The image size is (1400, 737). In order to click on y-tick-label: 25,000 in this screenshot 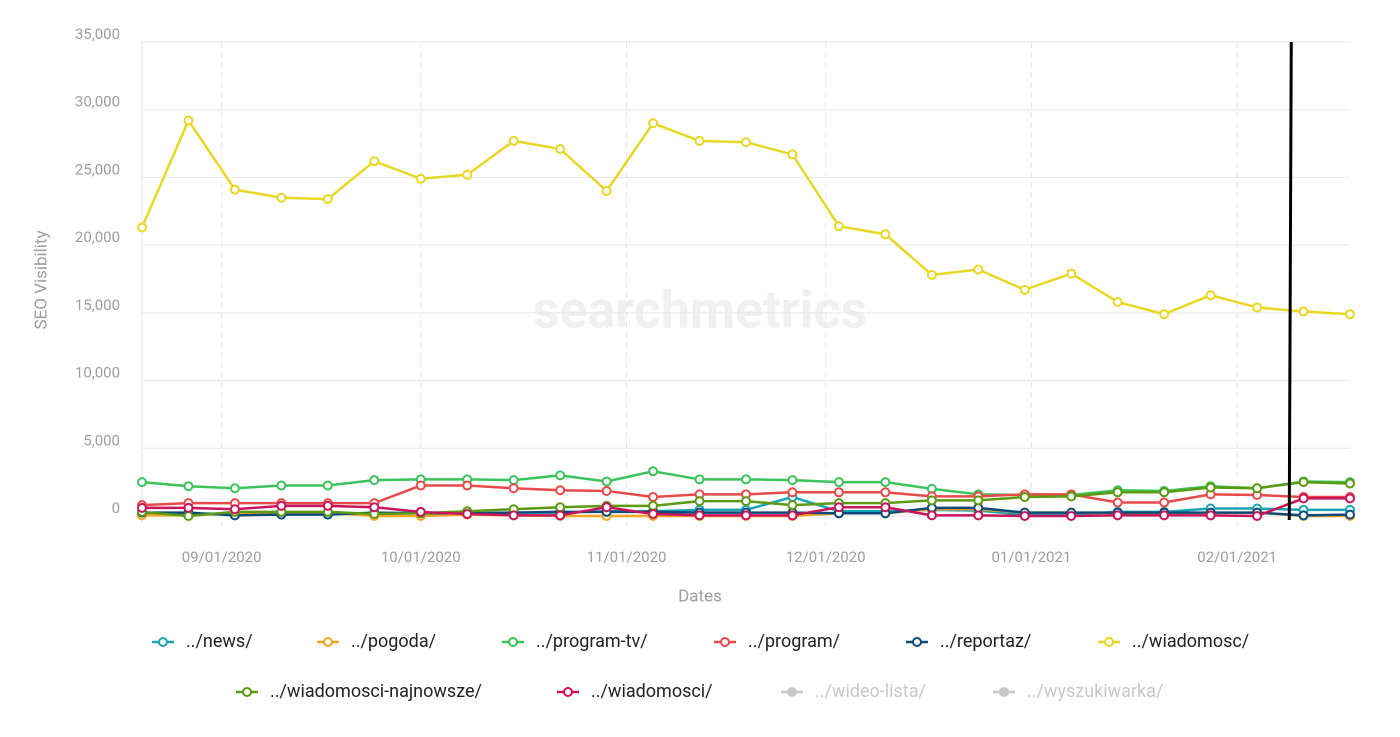, I will do `click(97, 169)`.